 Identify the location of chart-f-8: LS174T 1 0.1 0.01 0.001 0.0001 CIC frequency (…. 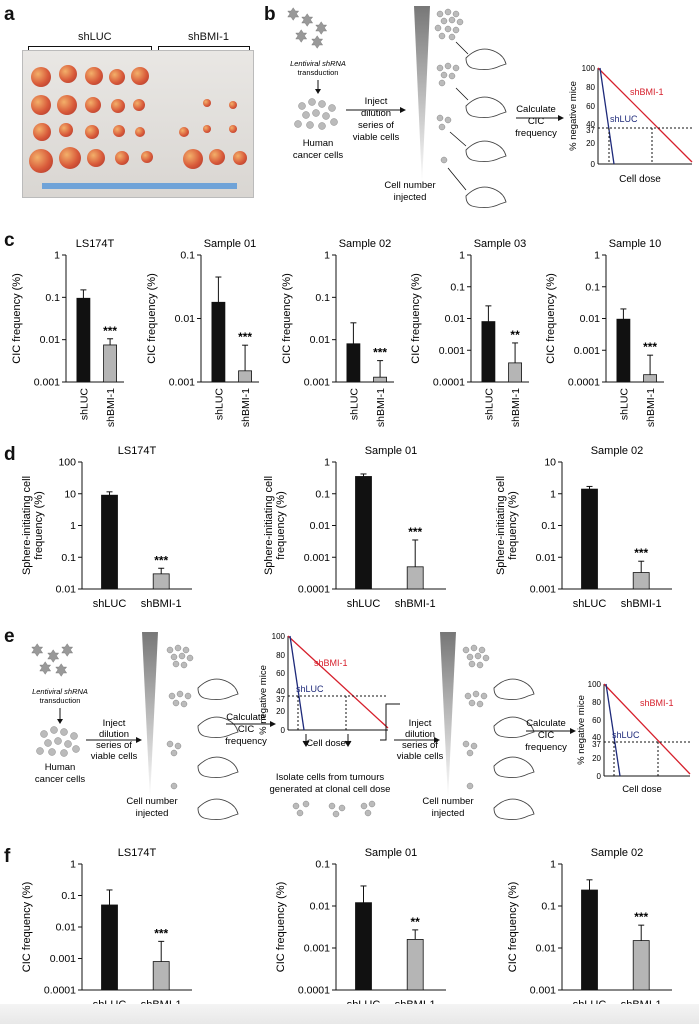
(106, 929).